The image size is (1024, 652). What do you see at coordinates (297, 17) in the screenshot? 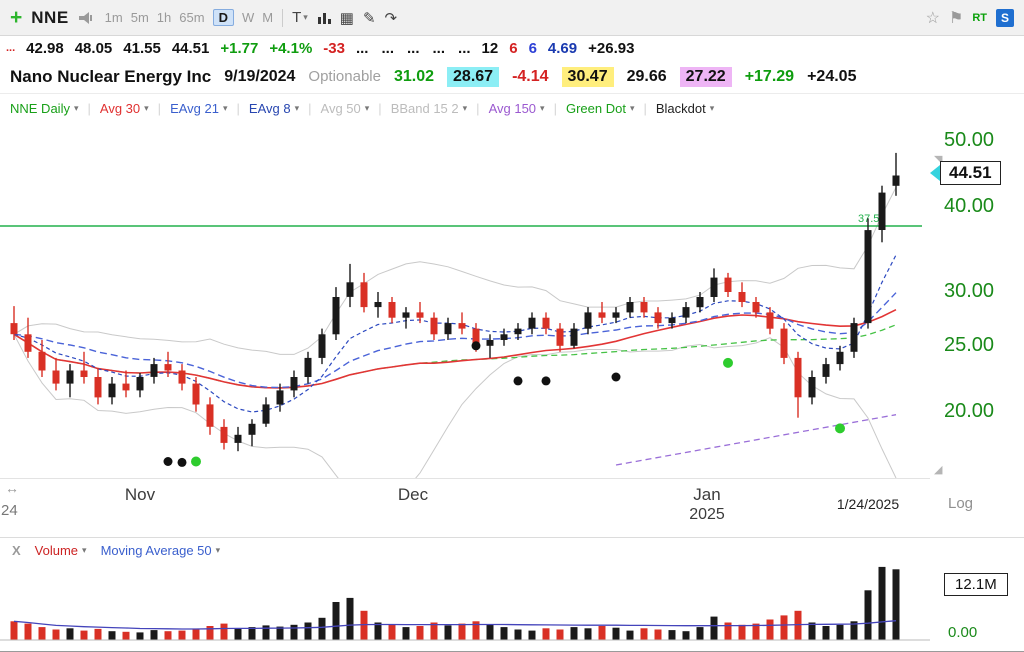
I see `text-tool-label: T` at bounding box center [297, 17].